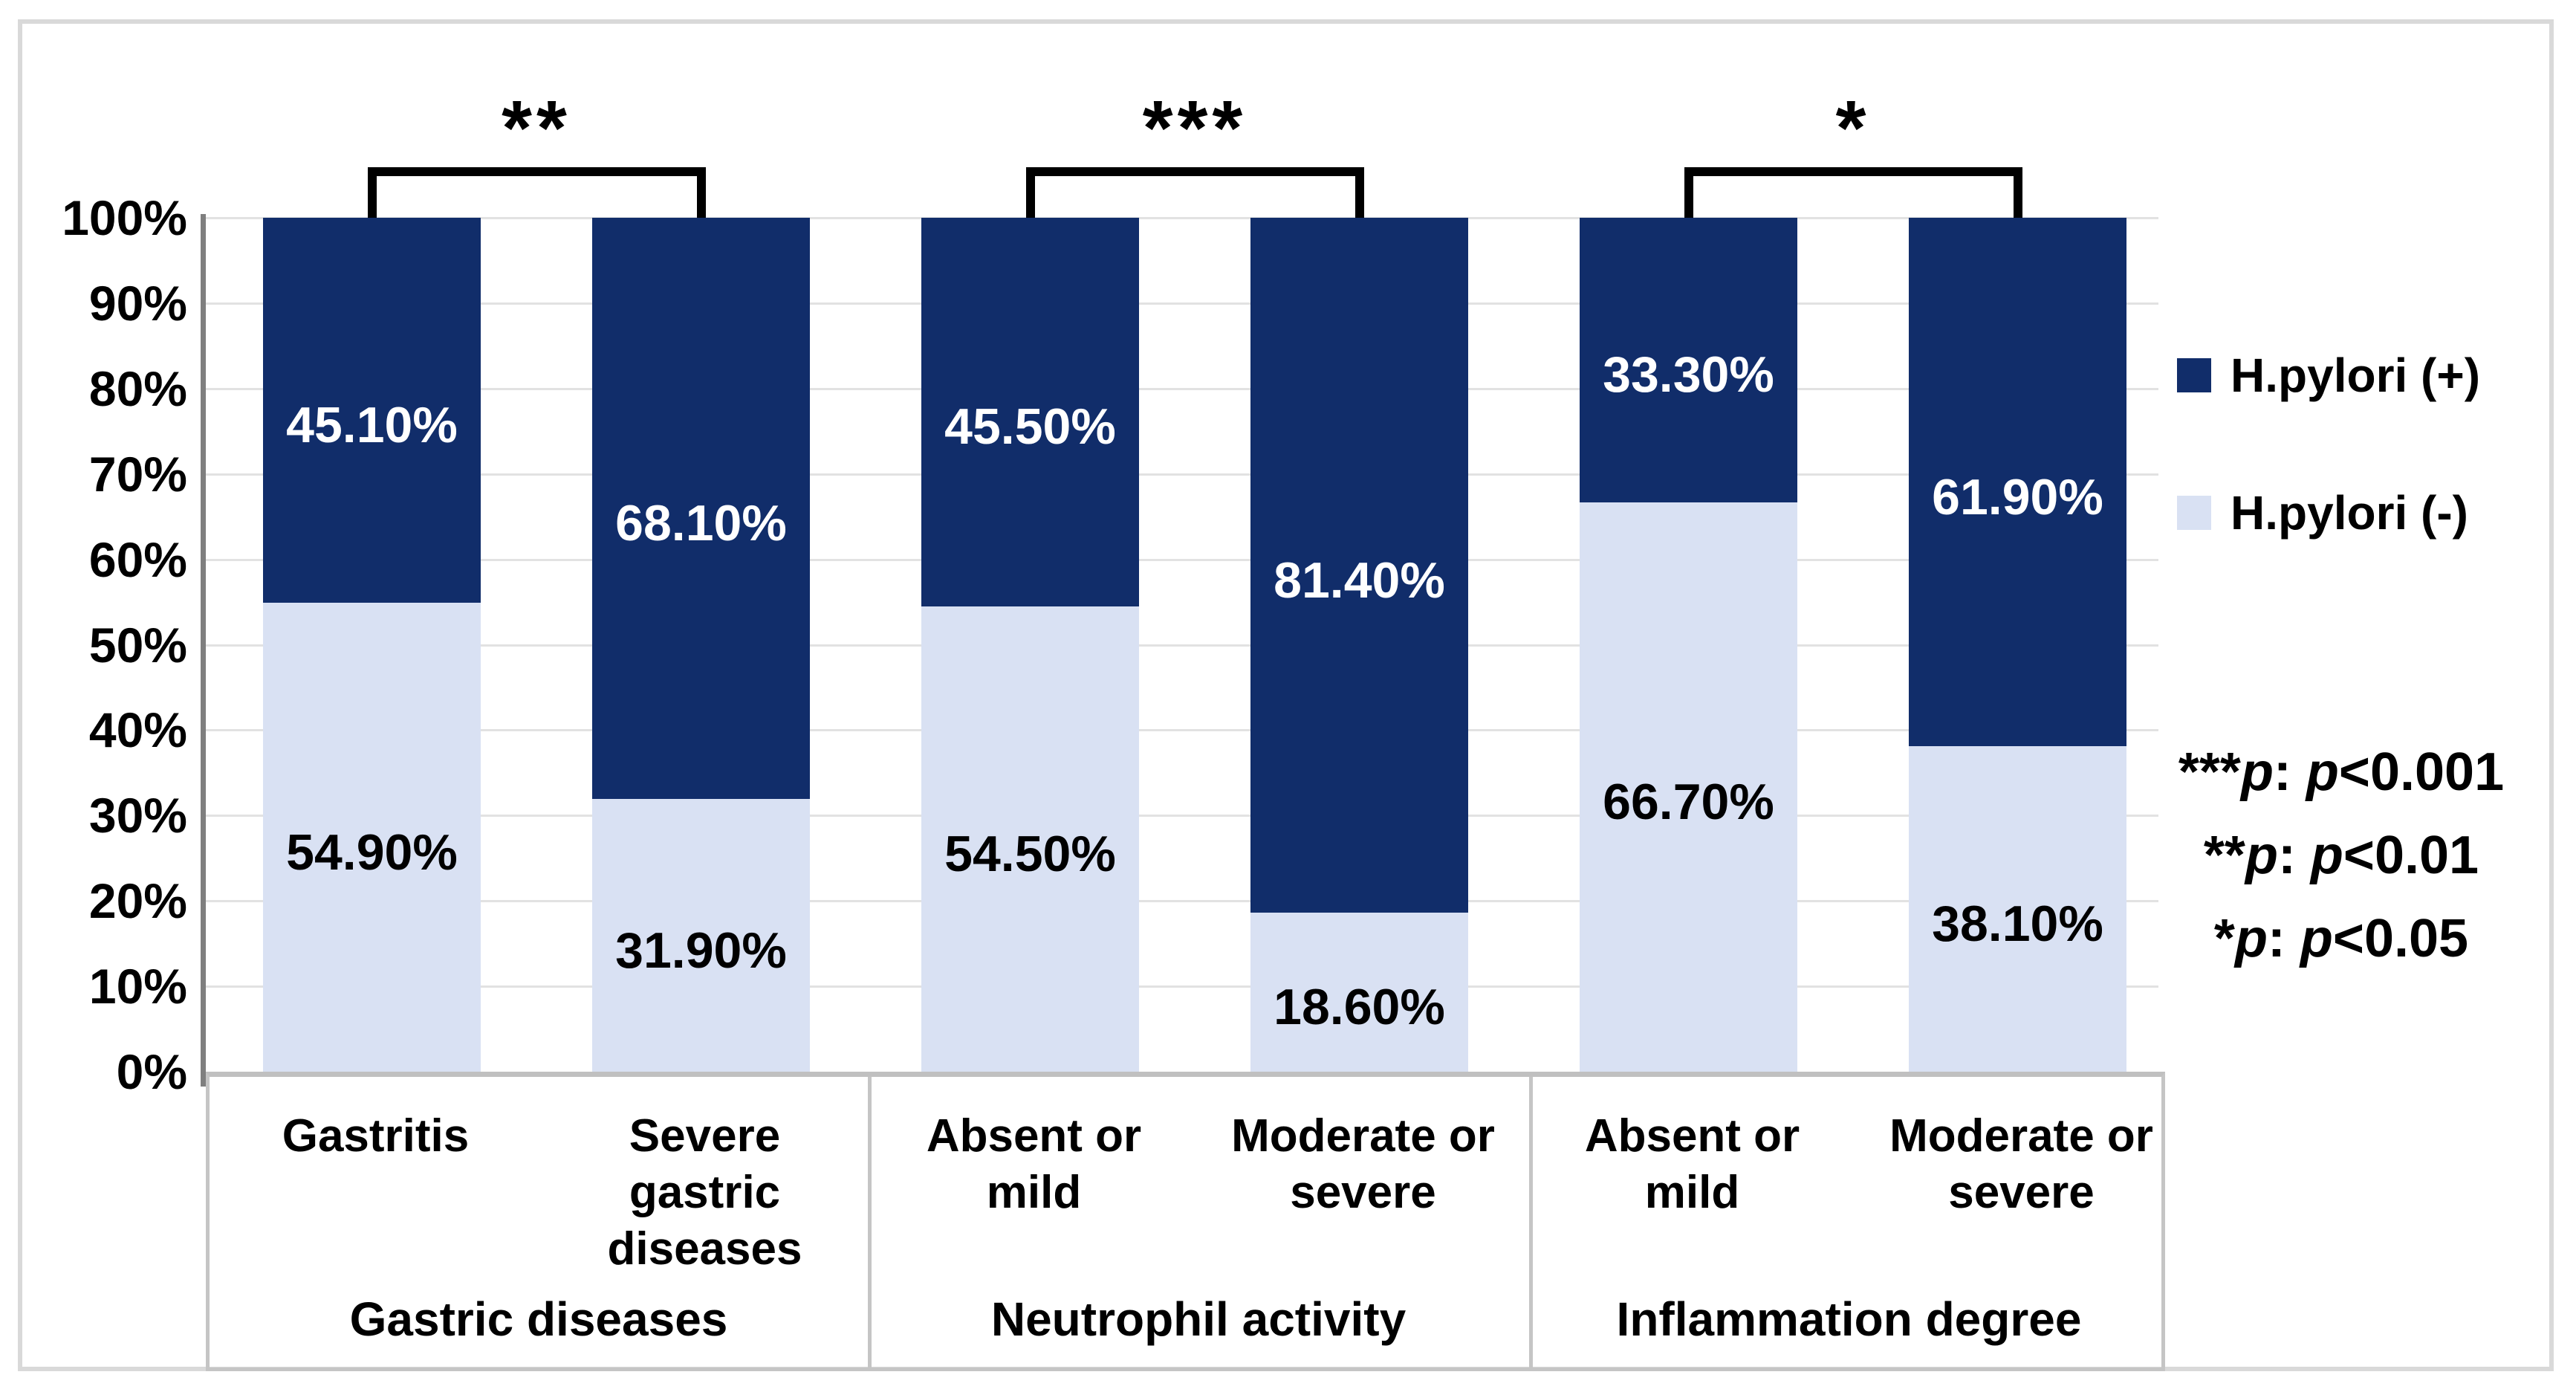 The width and height of the screenshot is (2576, 1392). What do you see at coordinates (1359, 1007) in the screenshot?
I see `bar-value-label: 18.60%` at bounding box center [1359, 1007].